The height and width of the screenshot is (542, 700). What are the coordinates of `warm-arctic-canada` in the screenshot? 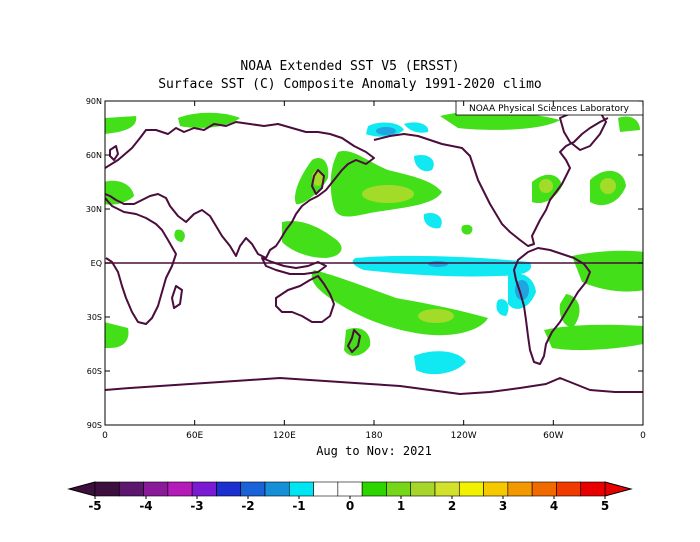 It's located at (500, 120).